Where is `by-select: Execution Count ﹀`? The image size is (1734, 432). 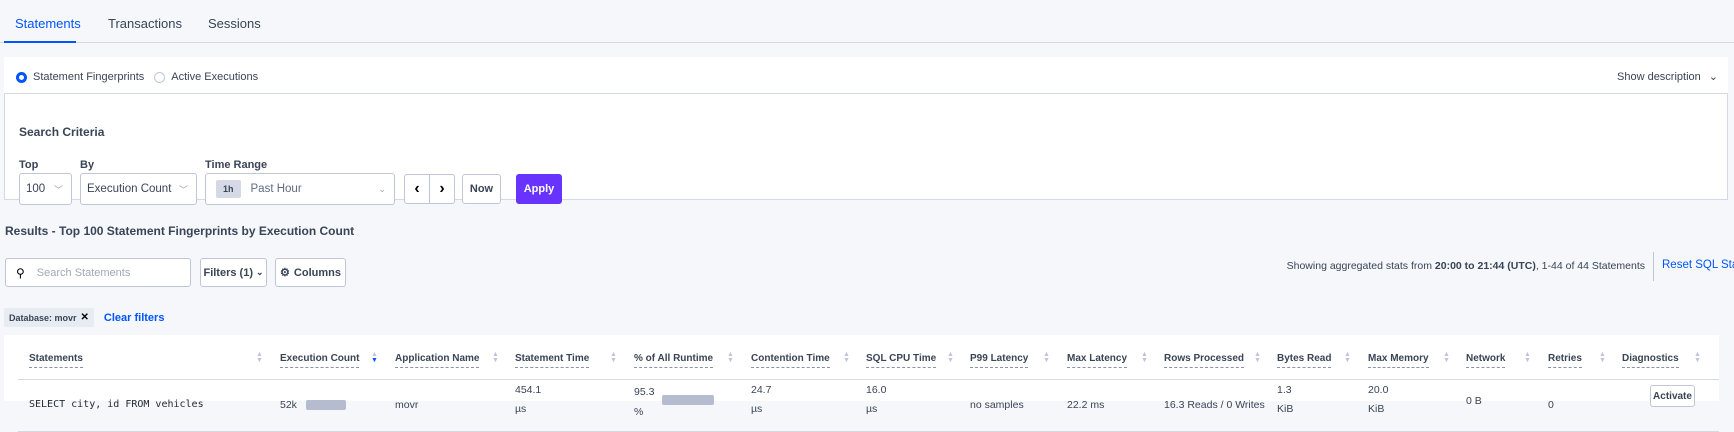 by-select: Execution Count ﹀ is located at coordinates (138, 189).